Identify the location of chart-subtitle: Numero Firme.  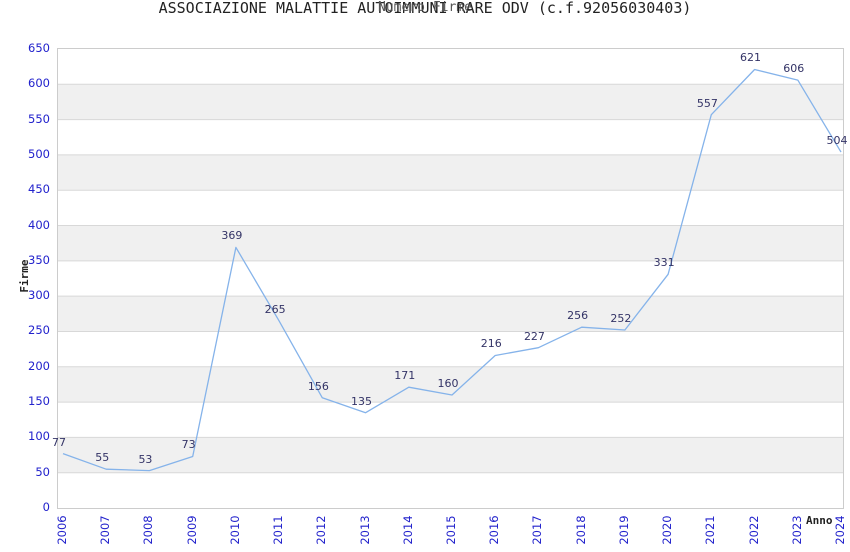
(425, 7).